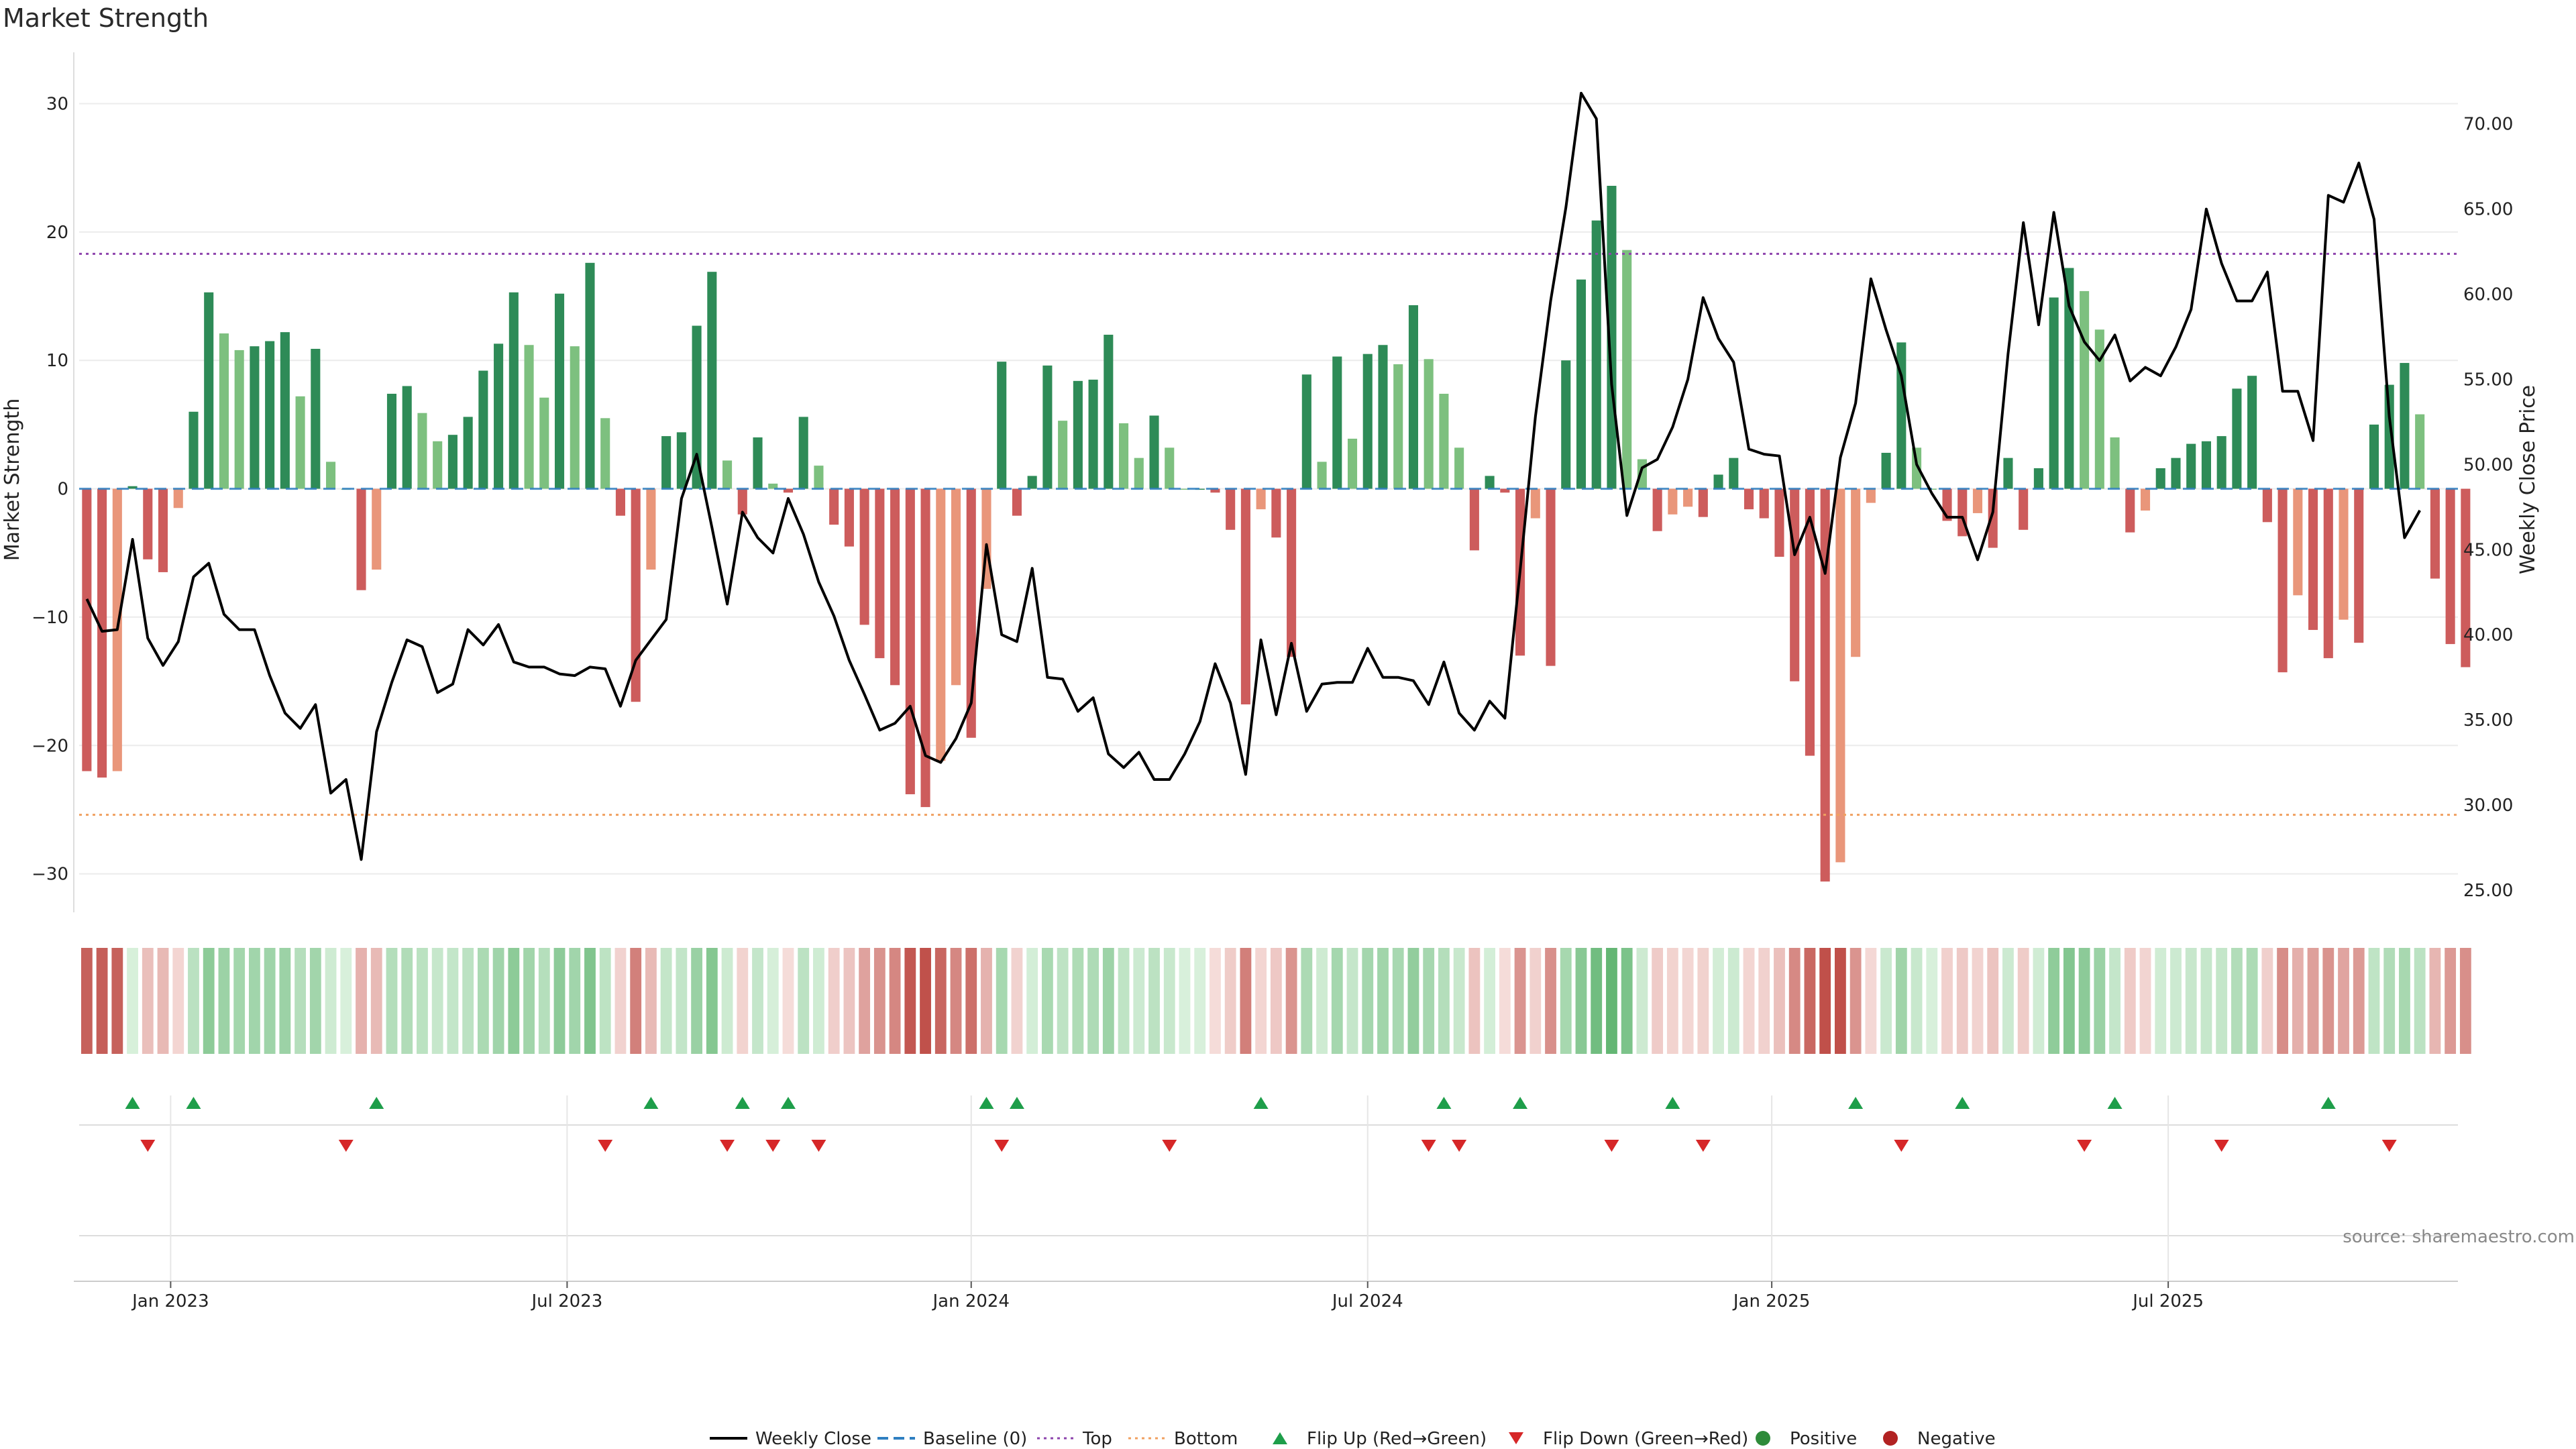  Describe the element at coordinates (62, 490) in the screenshot. I see `left-tick-label: 0` at that location.